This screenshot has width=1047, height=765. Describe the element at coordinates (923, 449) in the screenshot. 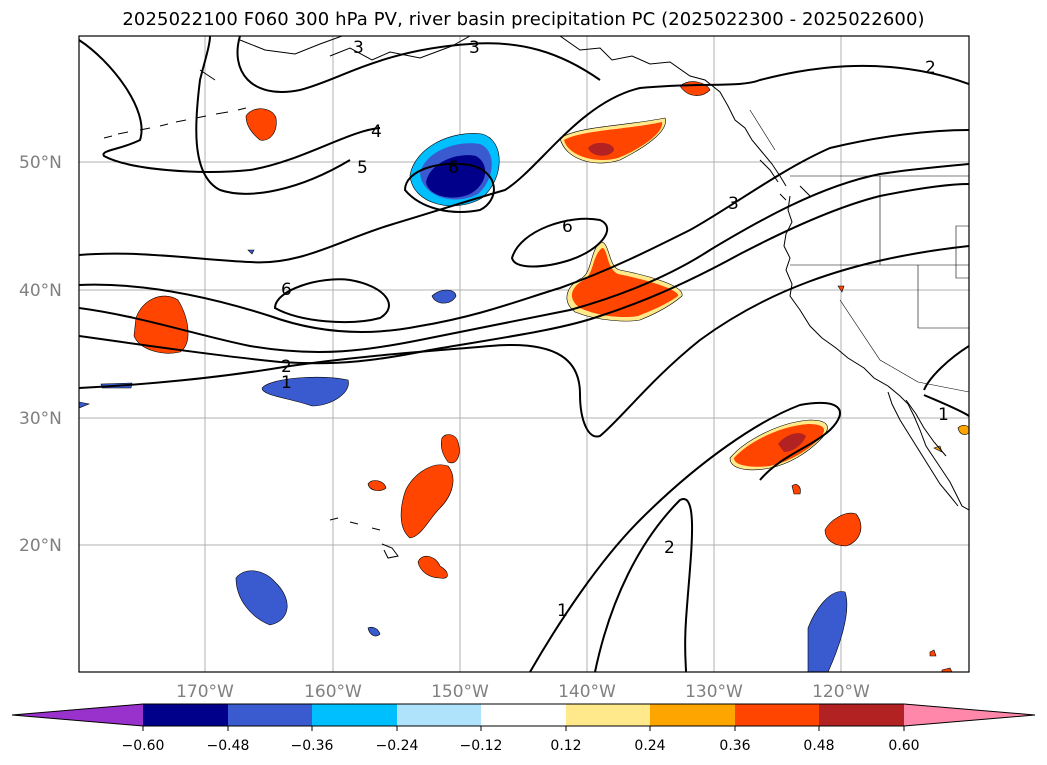

I see `coast-baja` at that location.